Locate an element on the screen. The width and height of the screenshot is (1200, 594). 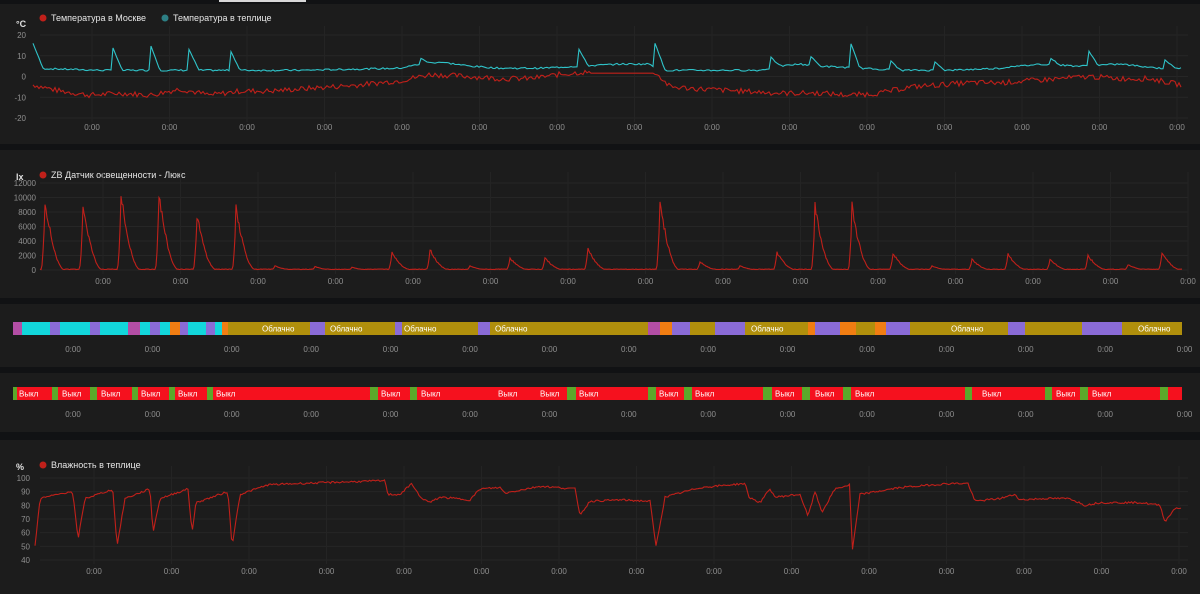
tab-indicator is located at coordinates (262, 1).